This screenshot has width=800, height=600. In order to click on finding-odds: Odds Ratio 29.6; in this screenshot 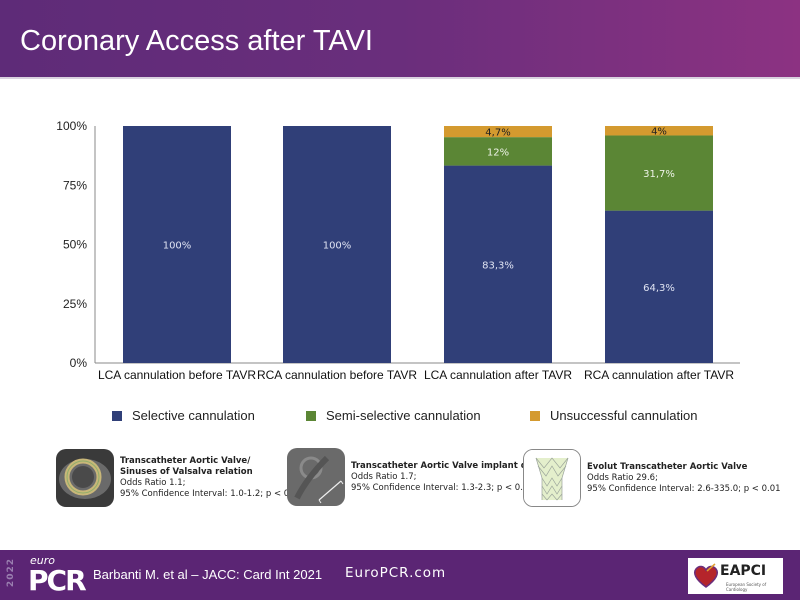, I will do `click(622, 477)`.